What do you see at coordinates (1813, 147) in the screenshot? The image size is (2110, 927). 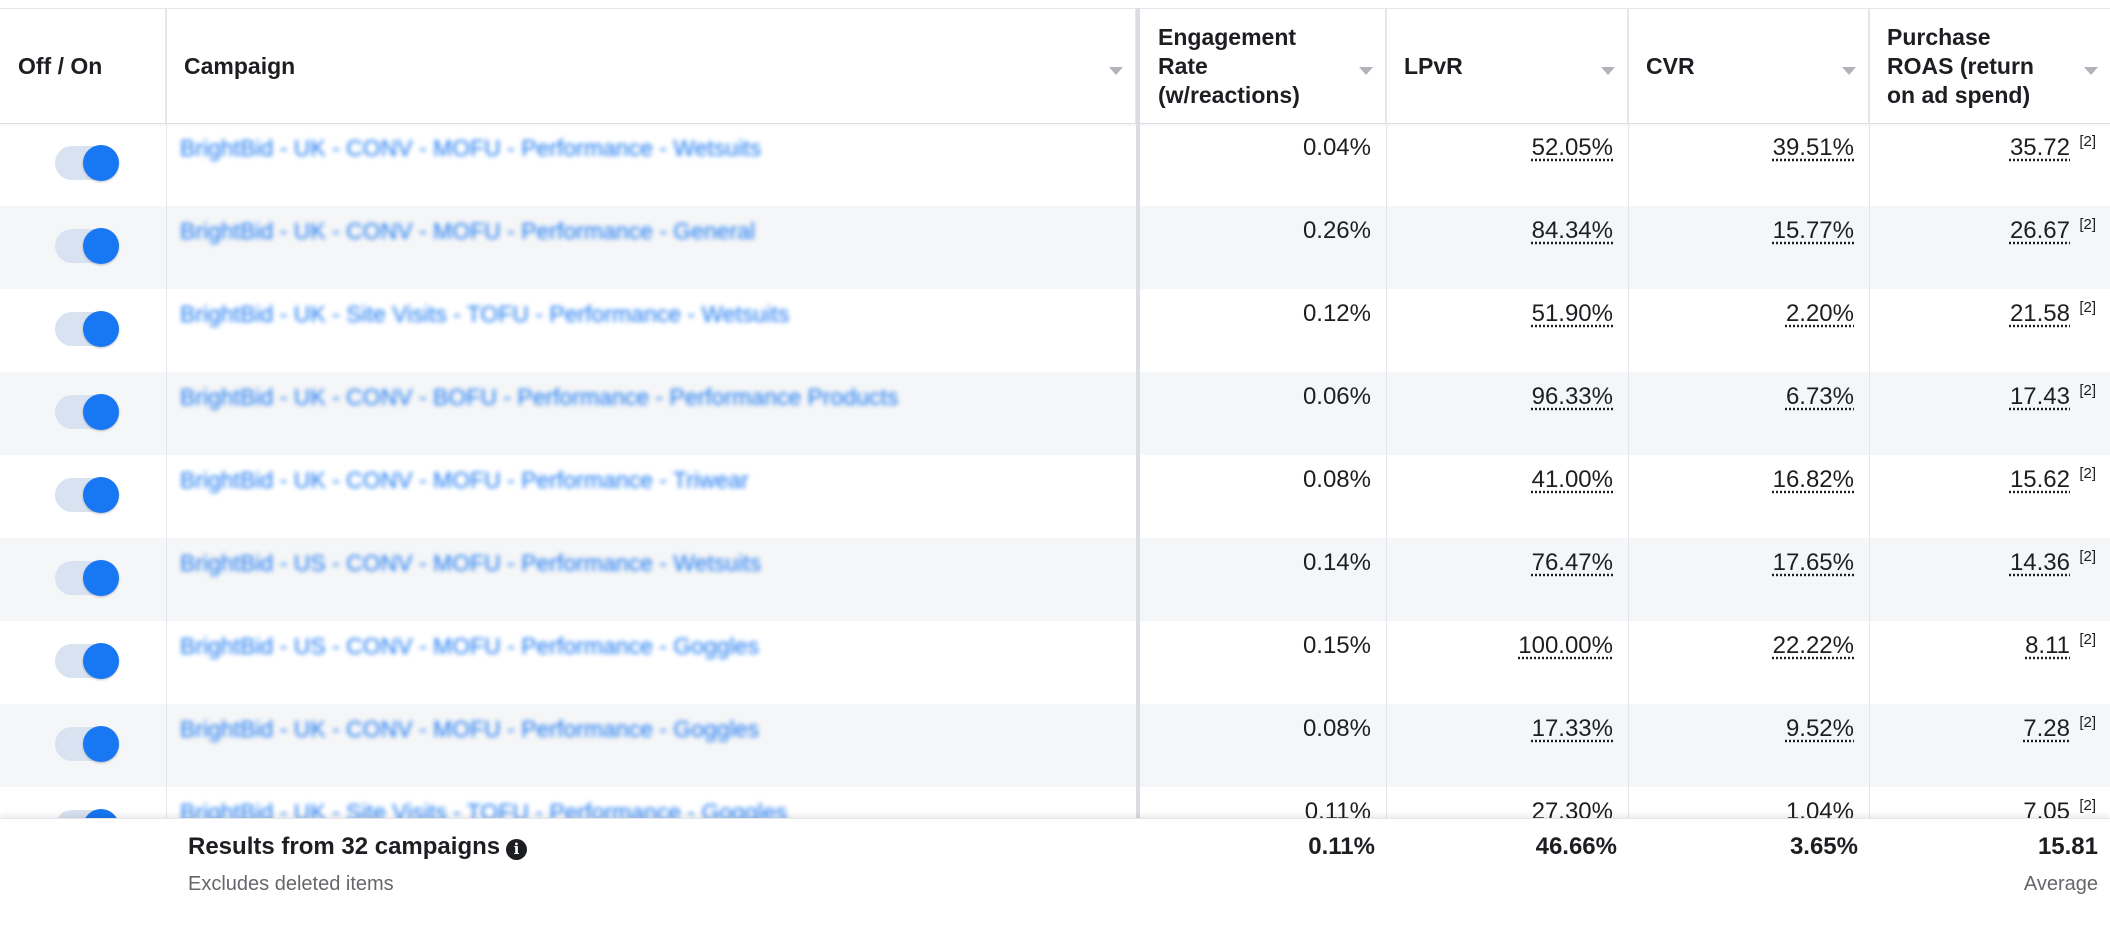 I see `cvr-cell: 39.51%` at bounding box center [1813, 147].